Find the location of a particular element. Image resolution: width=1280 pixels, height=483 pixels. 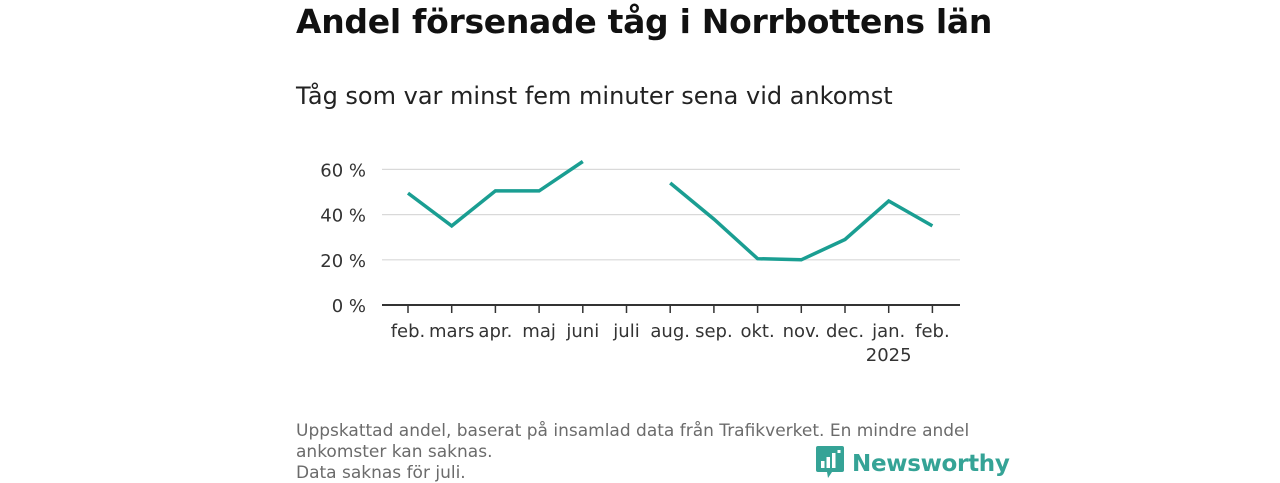

y-tick-label: 60 % is located at coordinates (343, 170).